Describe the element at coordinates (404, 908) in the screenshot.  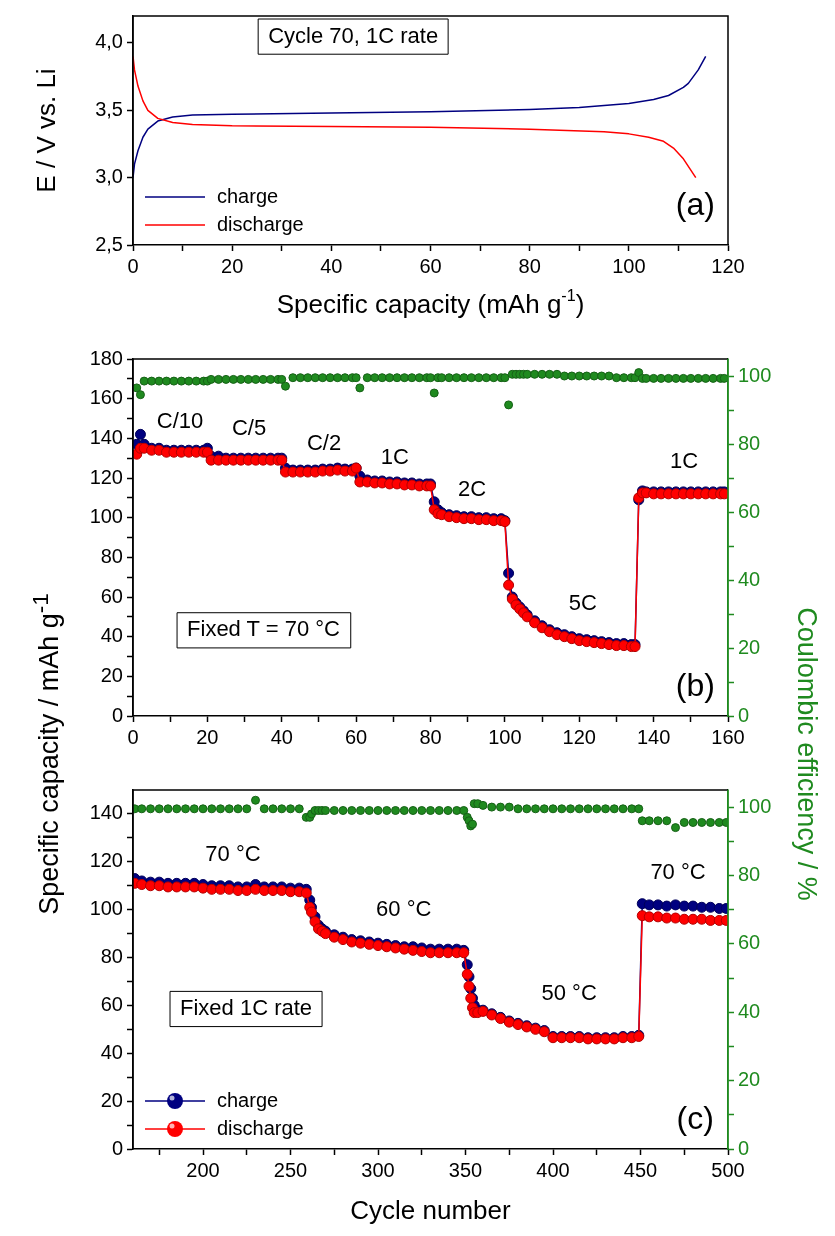
I see `annotation: 60 °C` at that location.